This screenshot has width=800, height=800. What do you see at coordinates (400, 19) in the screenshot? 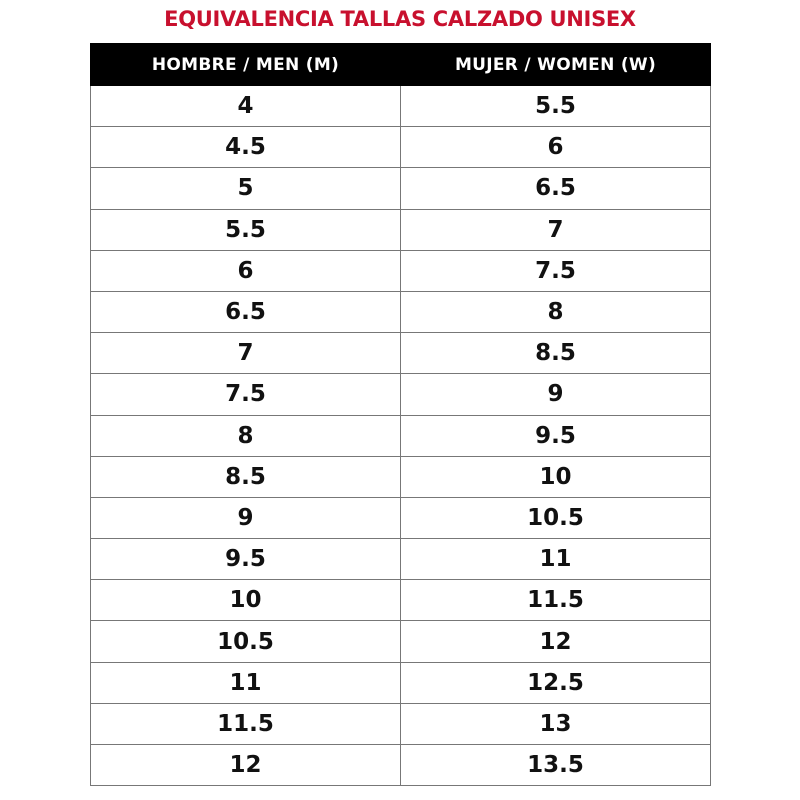
I see `page-title: EQUIVALENCIA TALLAS CALZADO UNISEX` at bounding box center [400, 19].